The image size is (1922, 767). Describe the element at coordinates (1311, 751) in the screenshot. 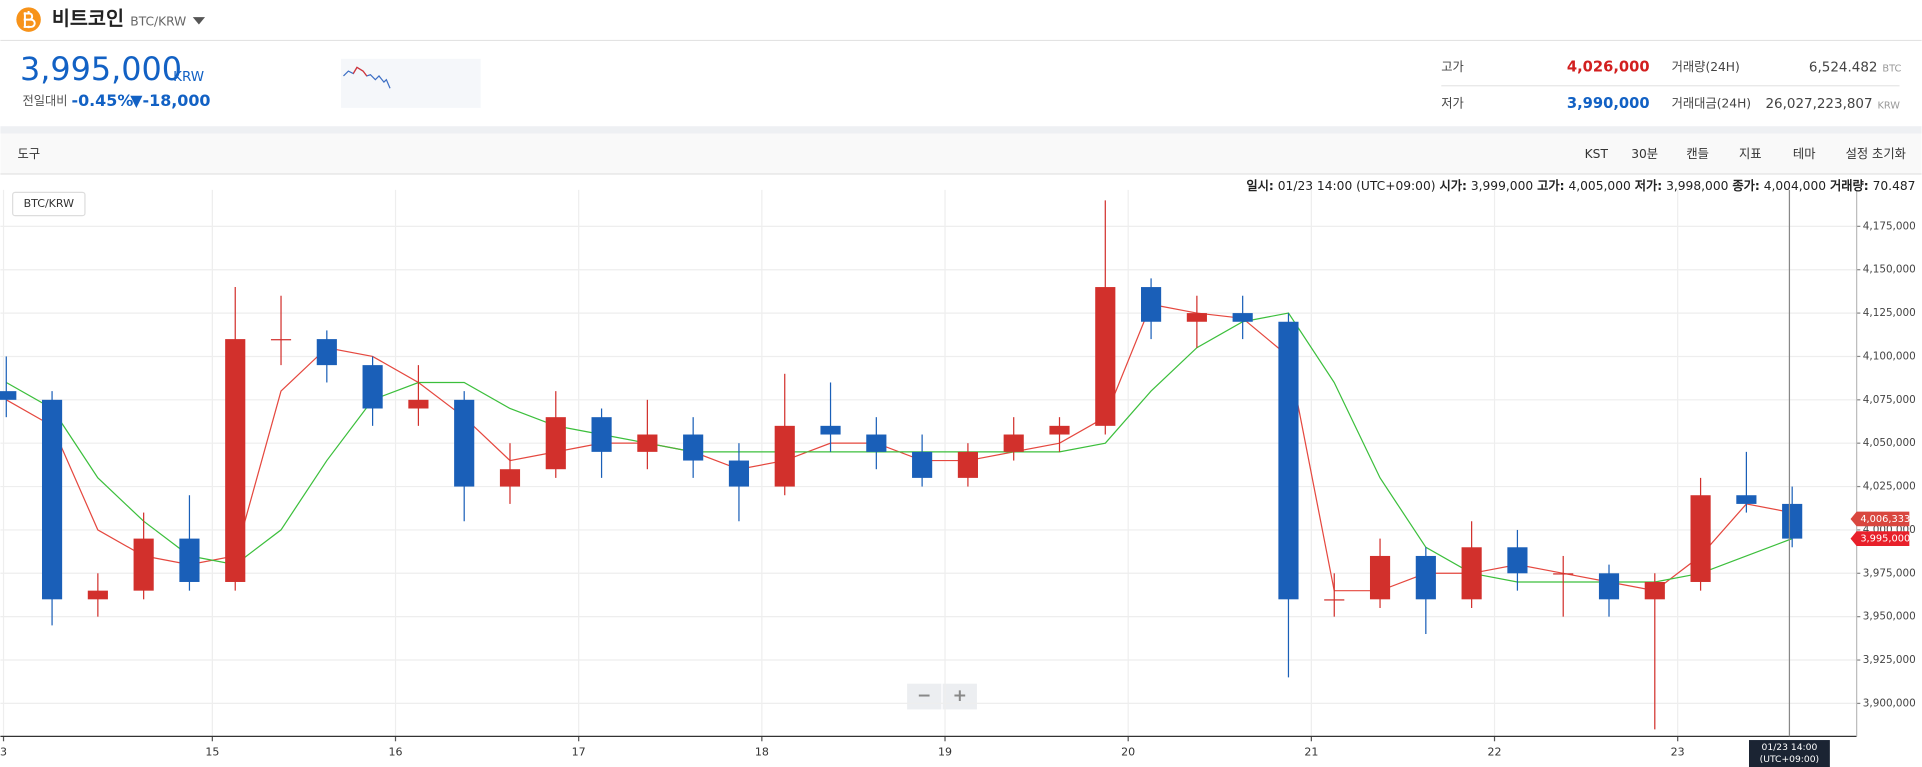

I see `x-tick-label: 21` at that location.